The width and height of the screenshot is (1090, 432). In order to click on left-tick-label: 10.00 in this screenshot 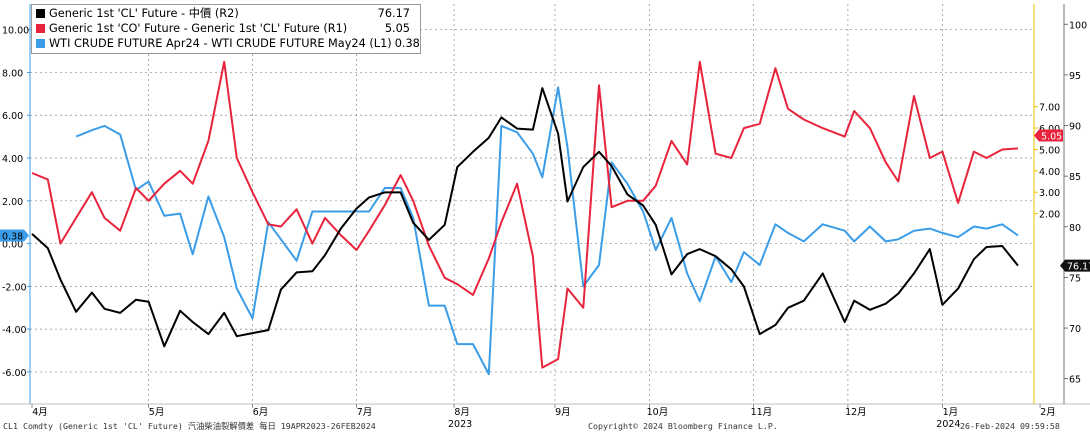, I will do `click(15, 31)`.